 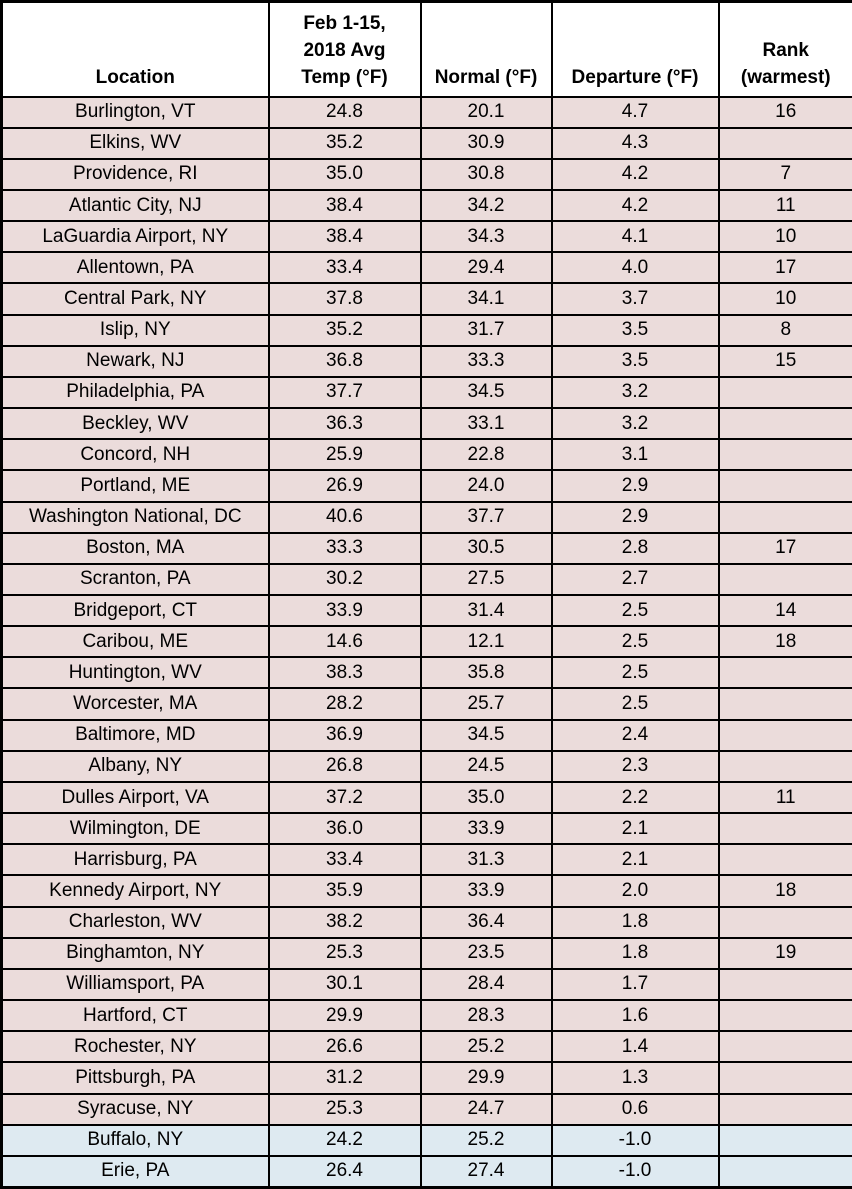 I want to click on departure-cell: 2.2, so click(x=635, y=797).